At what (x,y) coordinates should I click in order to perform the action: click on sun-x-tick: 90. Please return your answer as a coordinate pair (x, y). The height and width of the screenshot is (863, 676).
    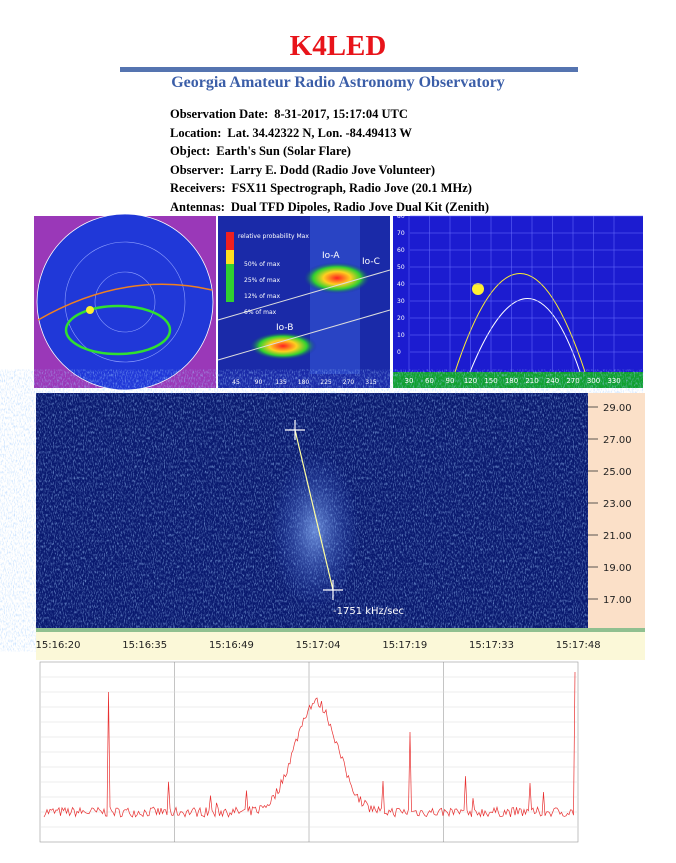
    Looking at the image, I should click on (450, 381).